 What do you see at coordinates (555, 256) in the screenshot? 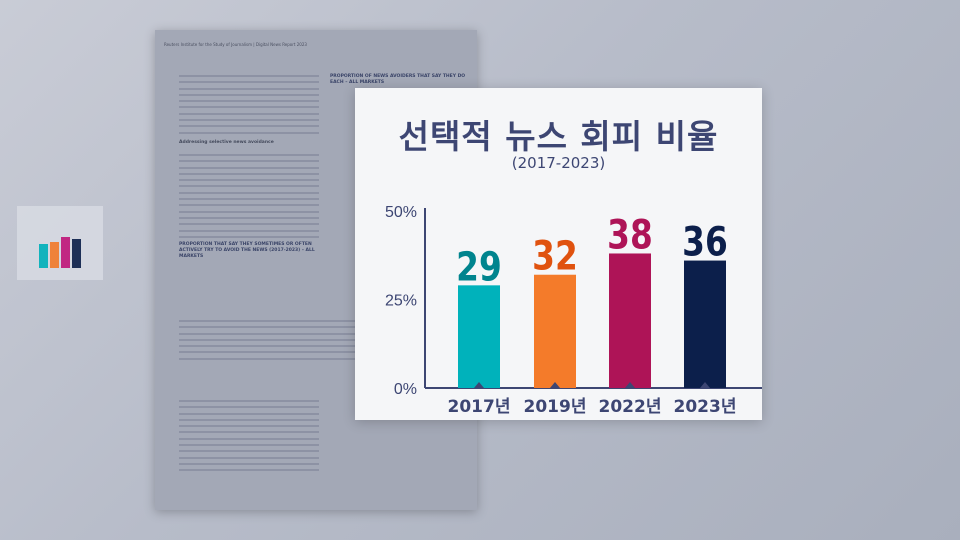
I see `data-label: 32` at bounding box center [555, 256].